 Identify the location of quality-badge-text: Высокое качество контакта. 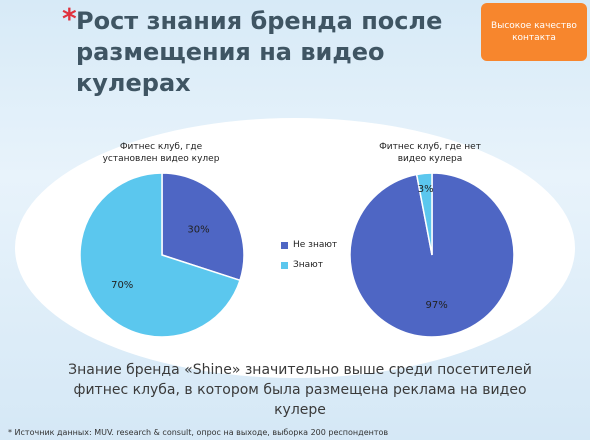
(534, 32).